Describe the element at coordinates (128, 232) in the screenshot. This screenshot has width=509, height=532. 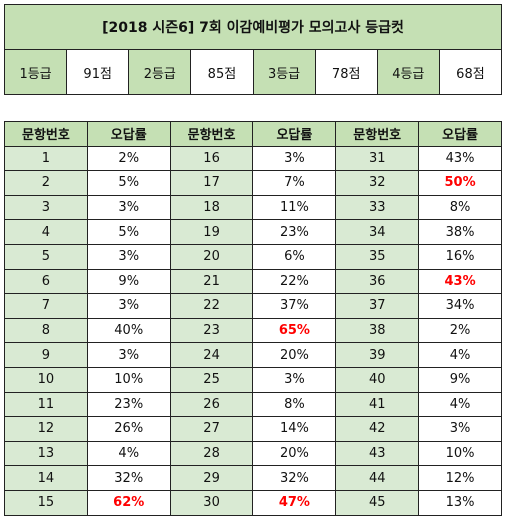
I see `wrong-rate-cell: 5%` at that location.